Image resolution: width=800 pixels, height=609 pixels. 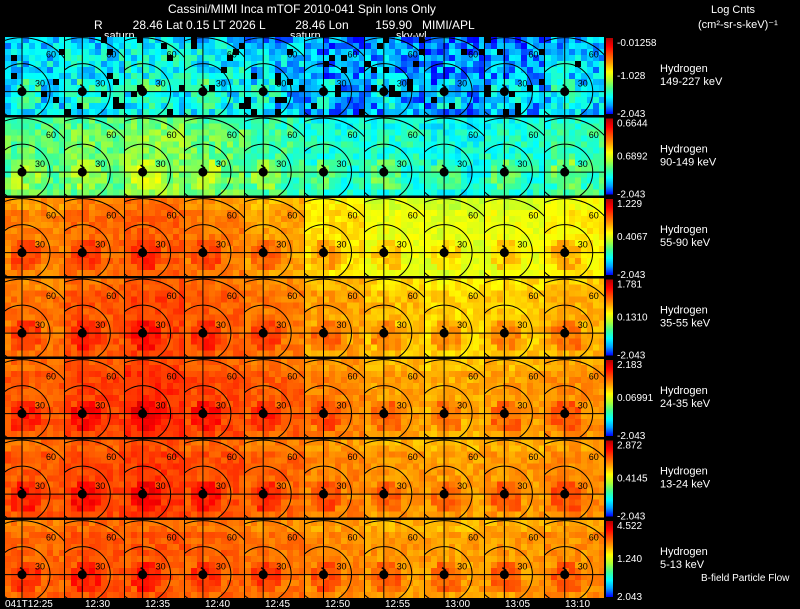 What do you see at coordinates (632, 318) in the screenshot?
I see `colorbar-mid: 0.1310` at bounding box center [632, 318].